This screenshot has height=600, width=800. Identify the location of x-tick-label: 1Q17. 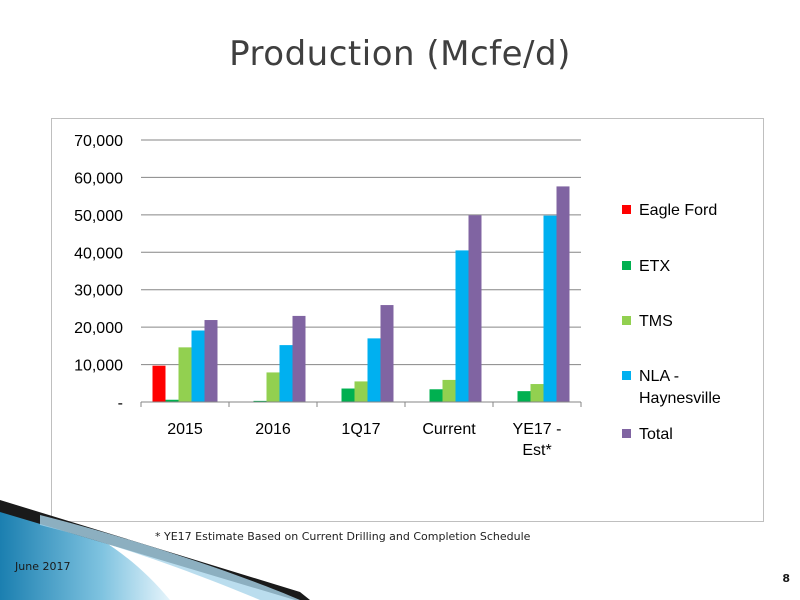
(360, 429).